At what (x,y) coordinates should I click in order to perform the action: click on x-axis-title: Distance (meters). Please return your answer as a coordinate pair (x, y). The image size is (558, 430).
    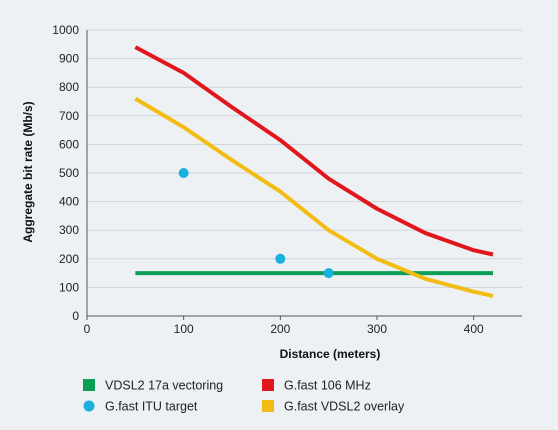
    Looking at the image, I should click on (330, 354).